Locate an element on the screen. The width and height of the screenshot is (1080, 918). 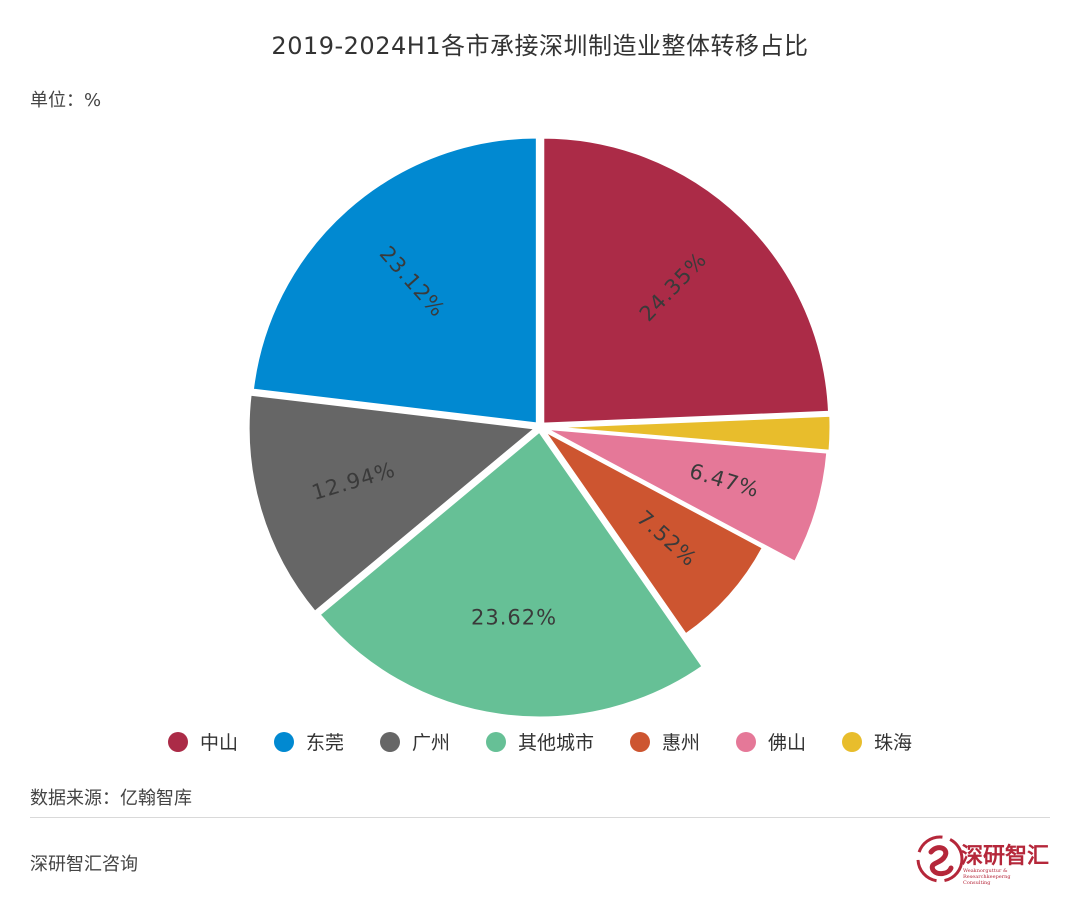
legend-label: 东莞 is located at coordinates (324, 743).